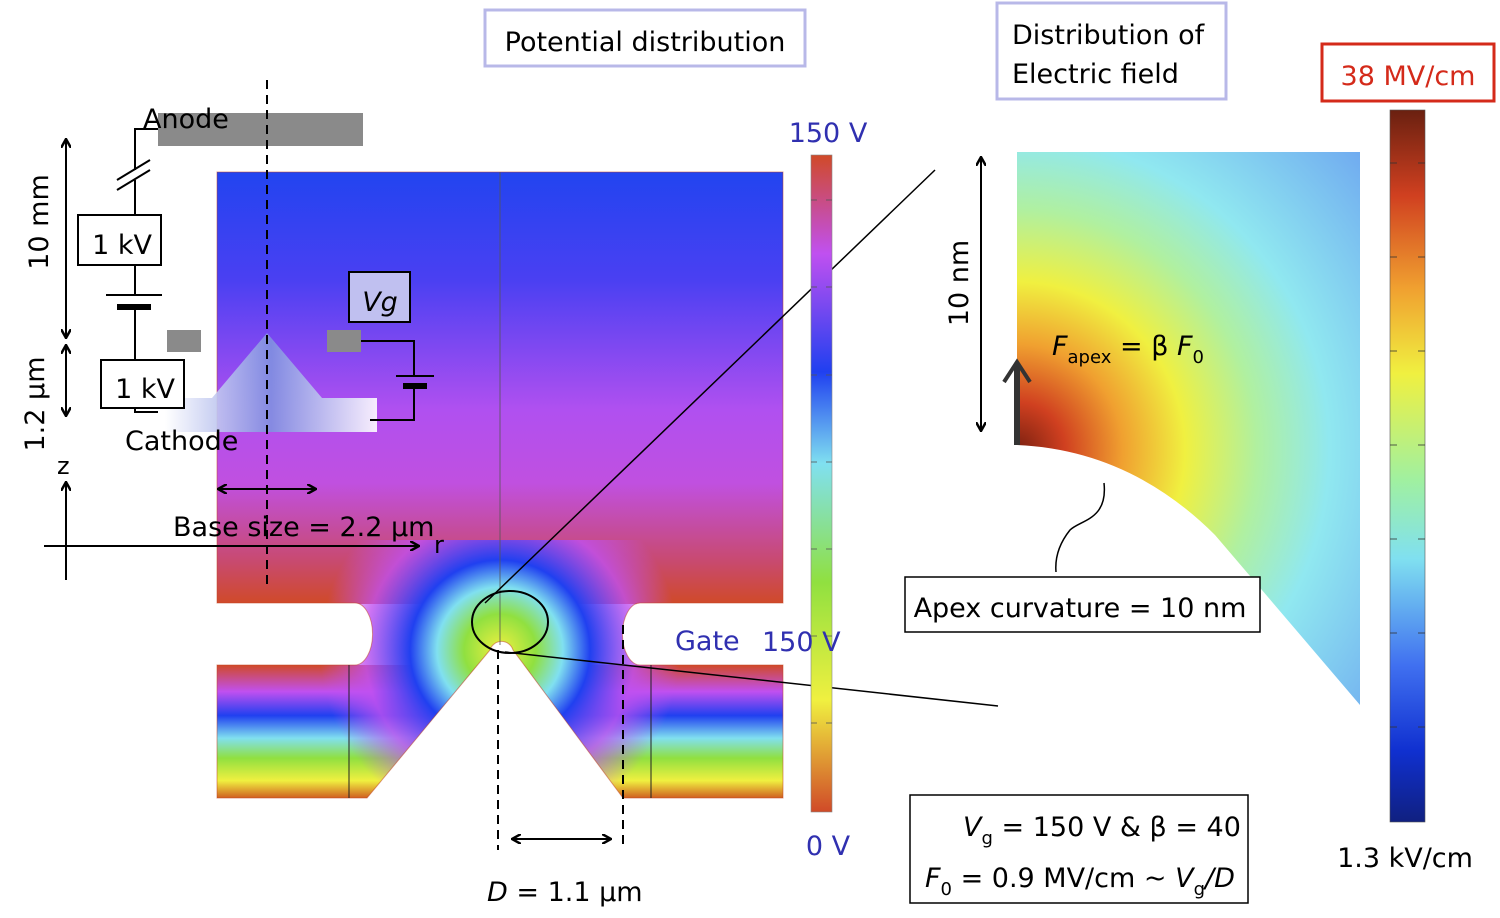 The width and height of the screenshot is (1500, 918). Describe the element at coordinates (260, 129) in the screenshot. I see `anode-electrode` at that location.